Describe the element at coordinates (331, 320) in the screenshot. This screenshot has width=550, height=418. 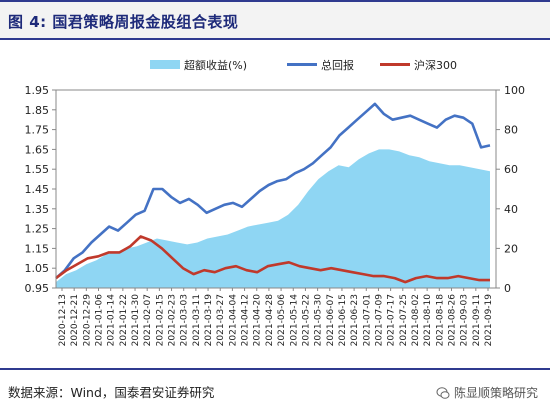
I see `x-tick-label: 2021-06-07` at that location.